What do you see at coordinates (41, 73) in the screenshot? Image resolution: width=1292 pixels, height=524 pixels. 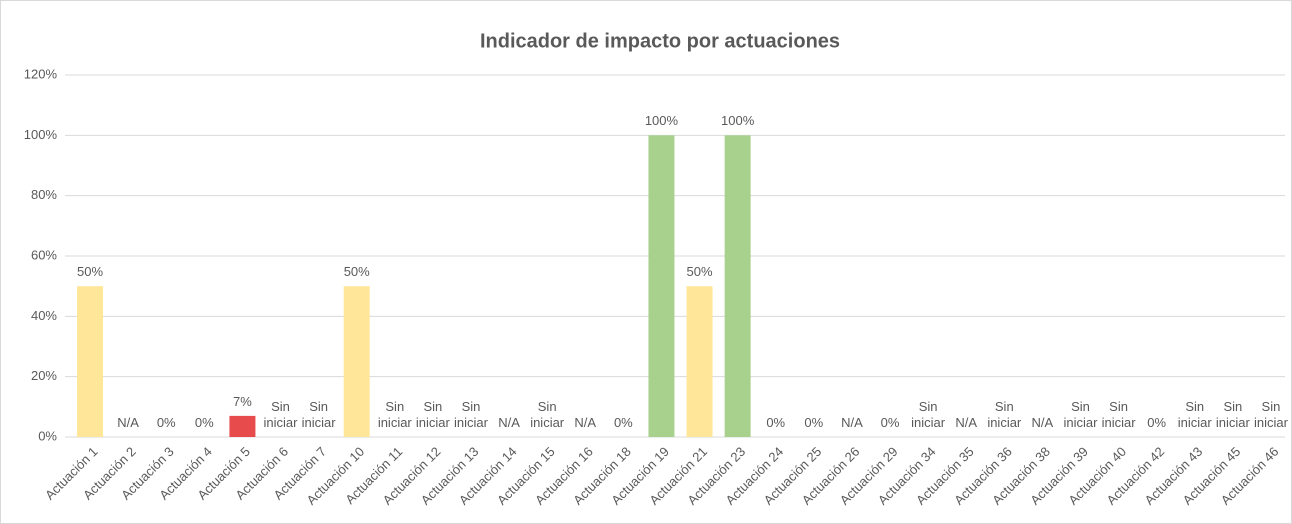 I see `y-tick-label: 120%` at bounding box center [41, 73].